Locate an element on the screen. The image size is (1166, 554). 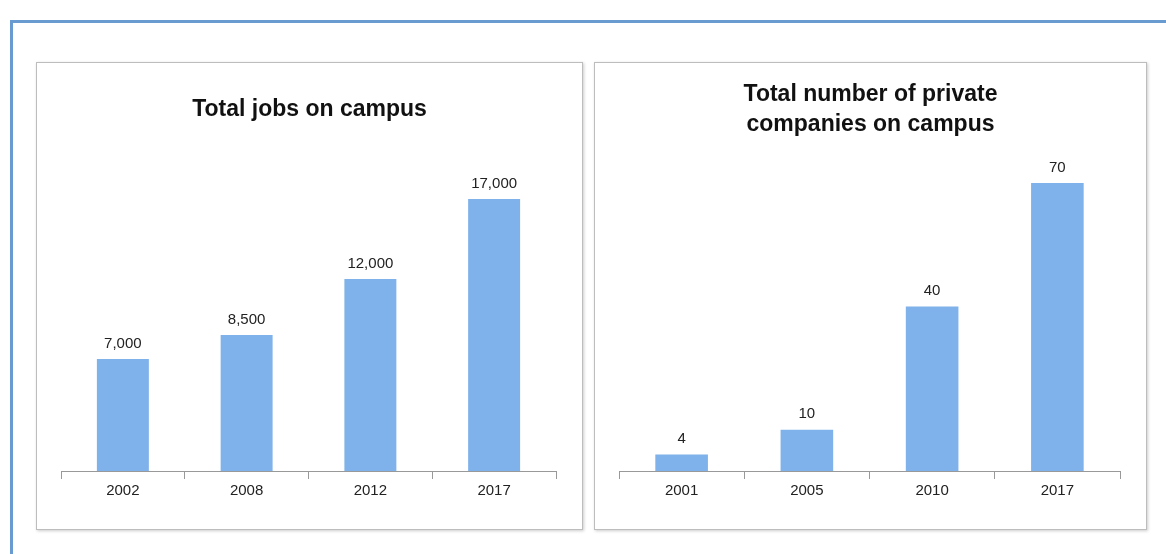
data-label: 8,500 is located at coordinates (246, 318).